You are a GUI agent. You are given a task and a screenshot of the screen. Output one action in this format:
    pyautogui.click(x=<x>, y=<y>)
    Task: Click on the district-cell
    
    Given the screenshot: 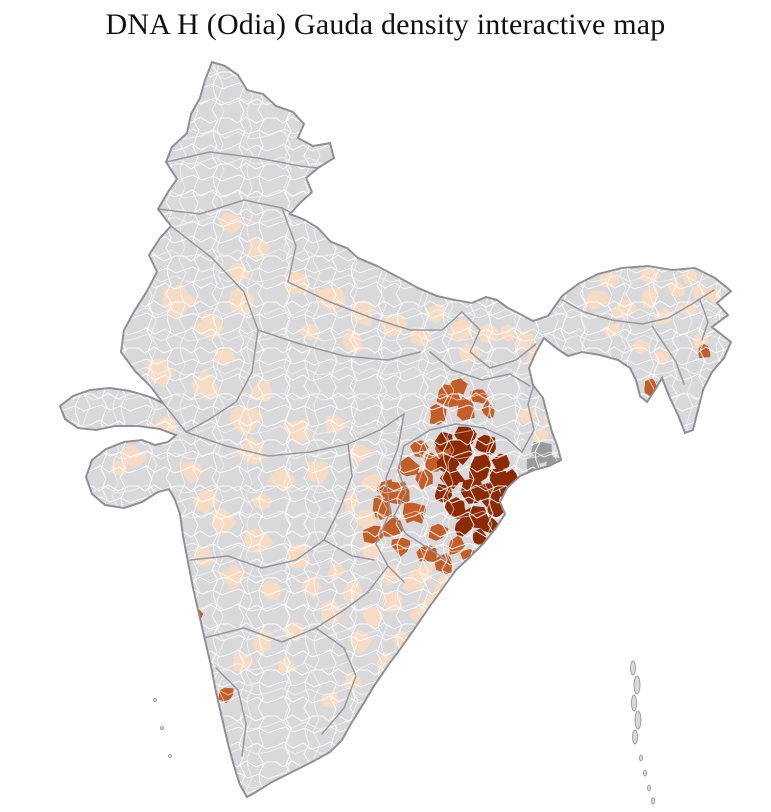 What is the action you would take?
    pyautogui.click(x=460, y=611)
    